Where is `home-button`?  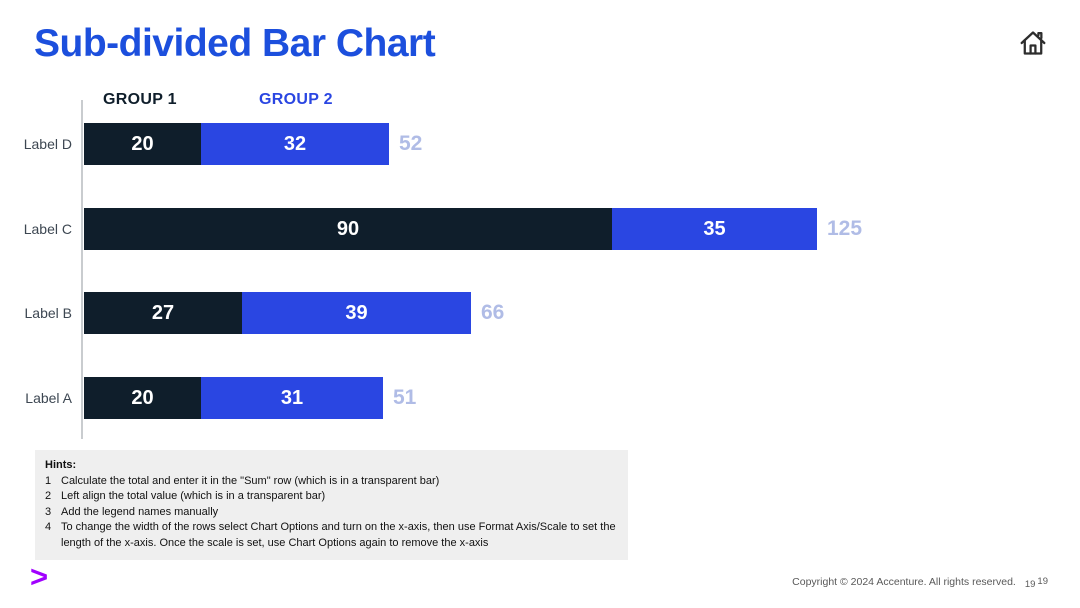
home-button is located at coordinates (1033, 45).